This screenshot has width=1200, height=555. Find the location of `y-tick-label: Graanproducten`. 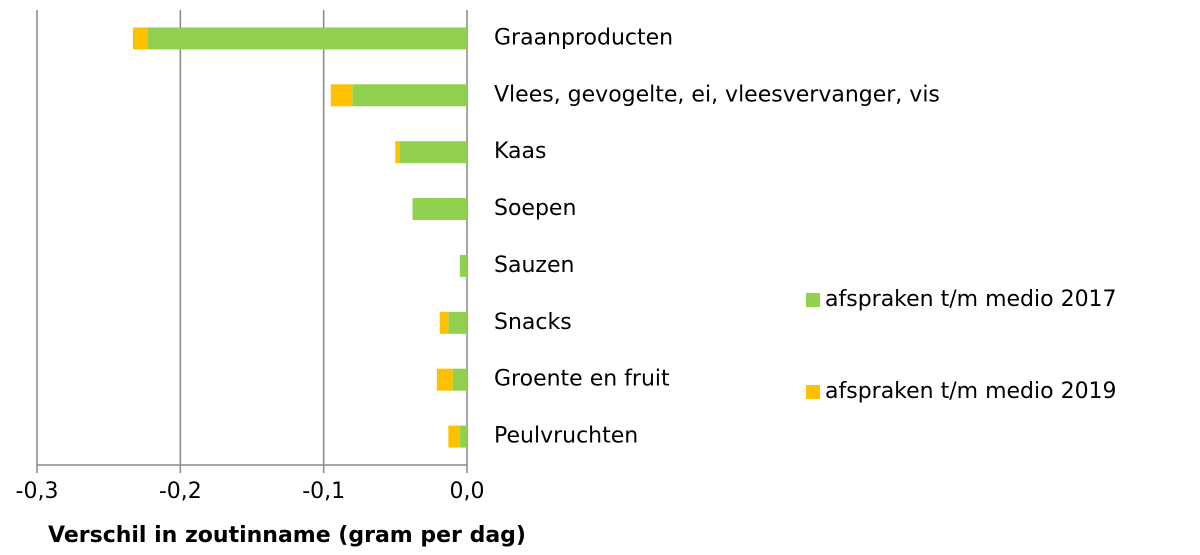

y-tick-label: Graanproducten is located at coordinates (583, 37).